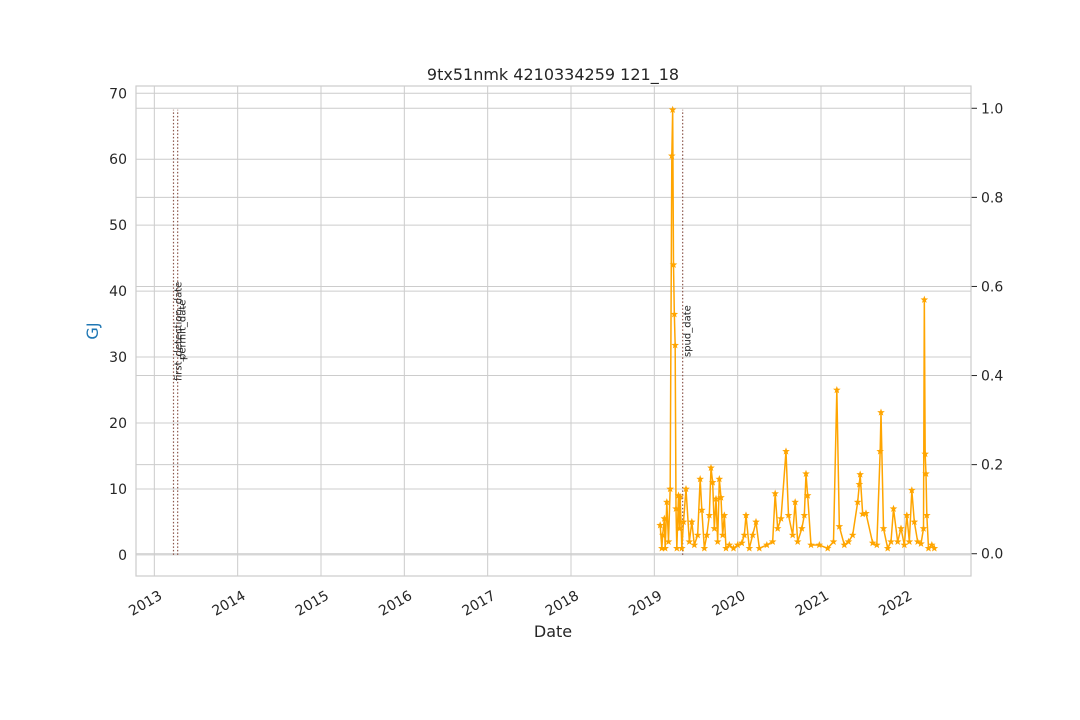 This screenshot has width=1080, height=720. I want to click on vertical-marker-label: permit_date, so click(183, 330).